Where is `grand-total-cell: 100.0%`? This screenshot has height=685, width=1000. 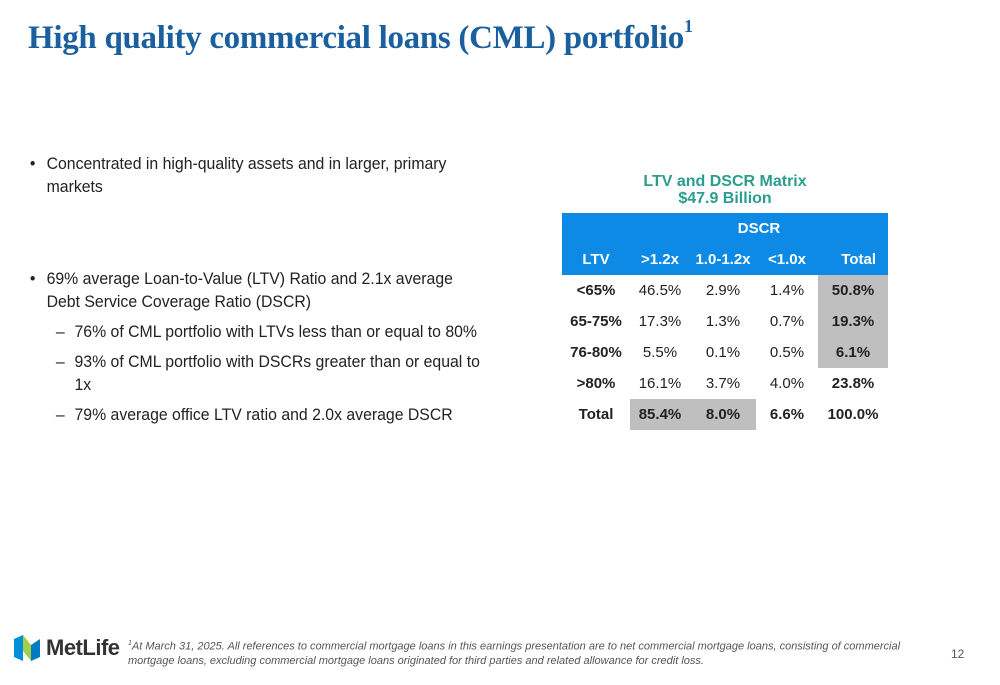
grand-total-cell: 100.0% is located at coordinates (853, 414).